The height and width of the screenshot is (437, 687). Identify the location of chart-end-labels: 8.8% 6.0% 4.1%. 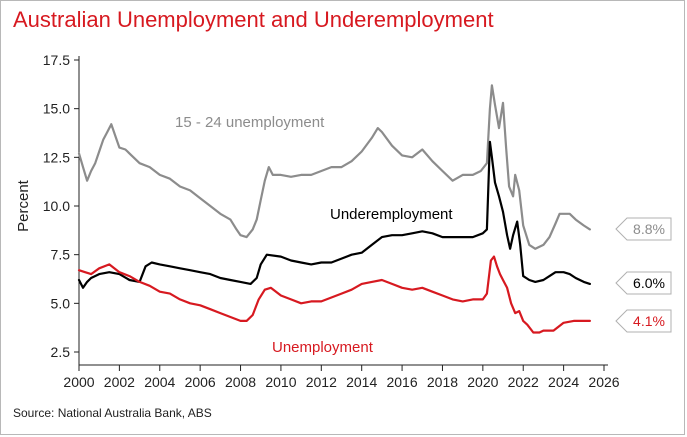
(643, 275).